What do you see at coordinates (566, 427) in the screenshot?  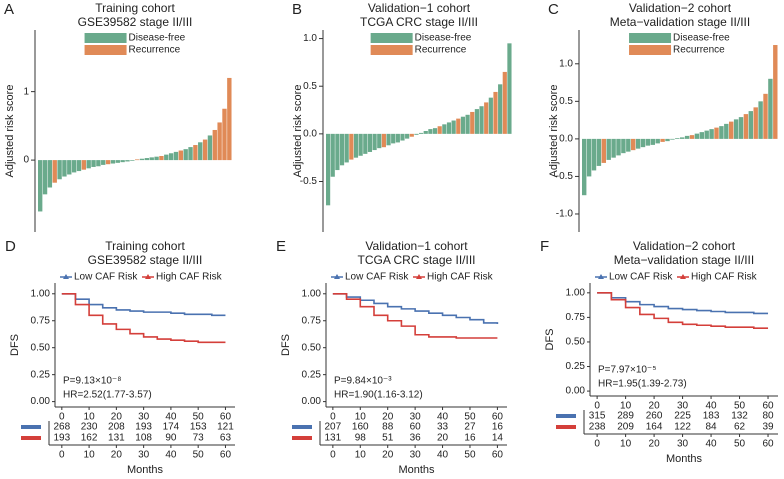 I see `table-row-swatch` at bounding box center [566, 427].